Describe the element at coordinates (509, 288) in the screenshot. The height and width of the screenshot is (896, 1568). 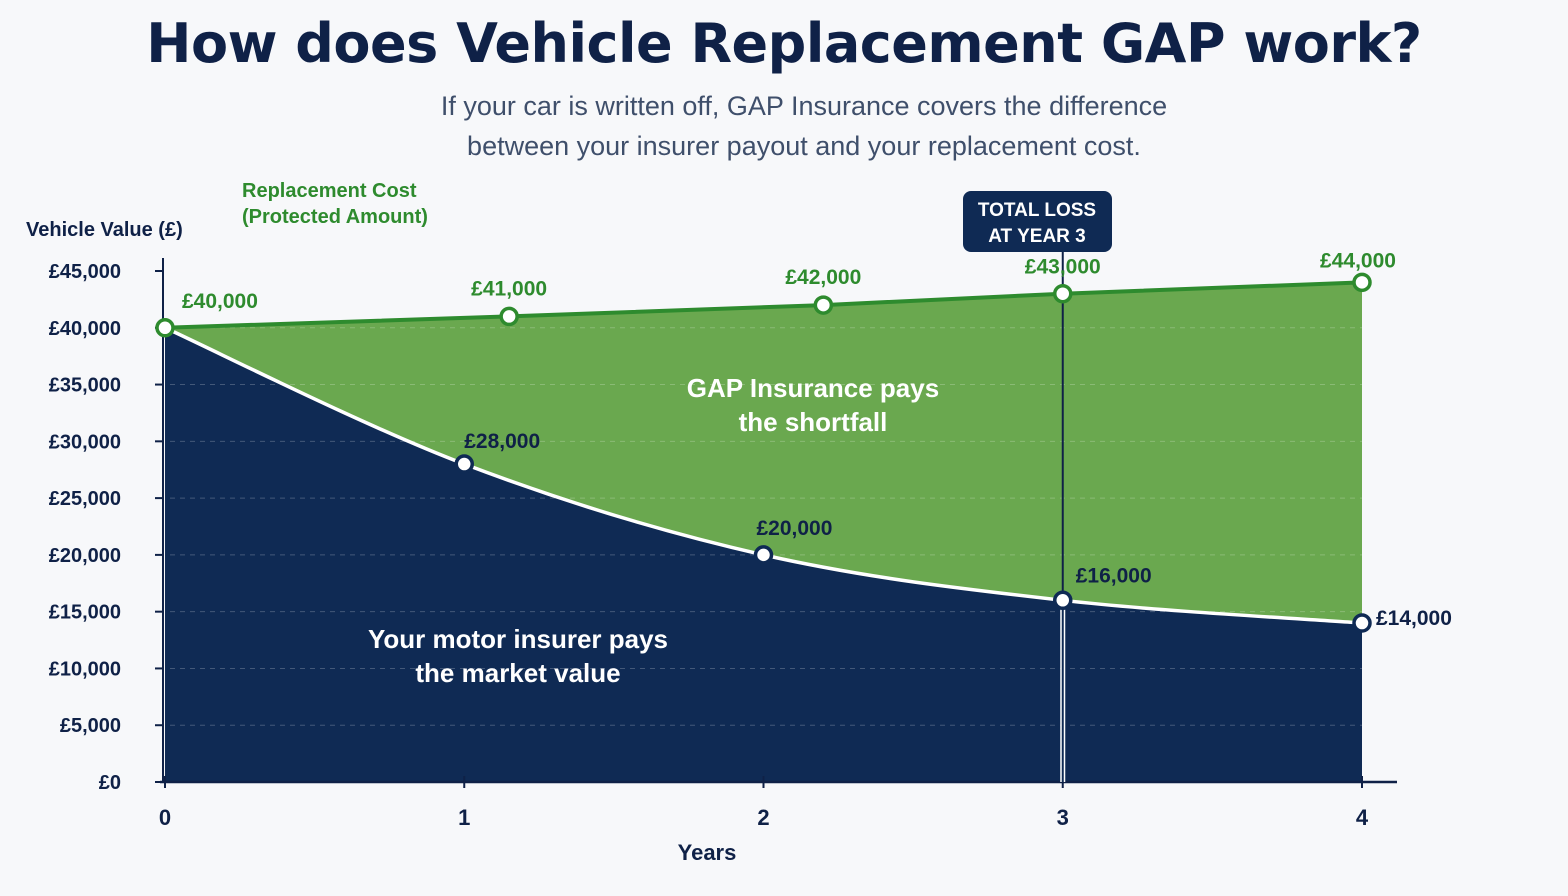
I see `replacement-value-label-1: £41,000` at that location.